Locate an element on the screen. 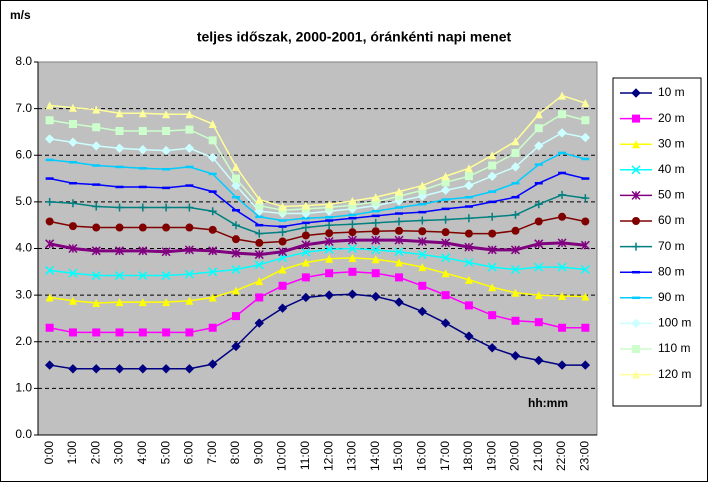 This screenshot has width=708, height=482. legend-label: 110 m is located at coordinates (674, 348).